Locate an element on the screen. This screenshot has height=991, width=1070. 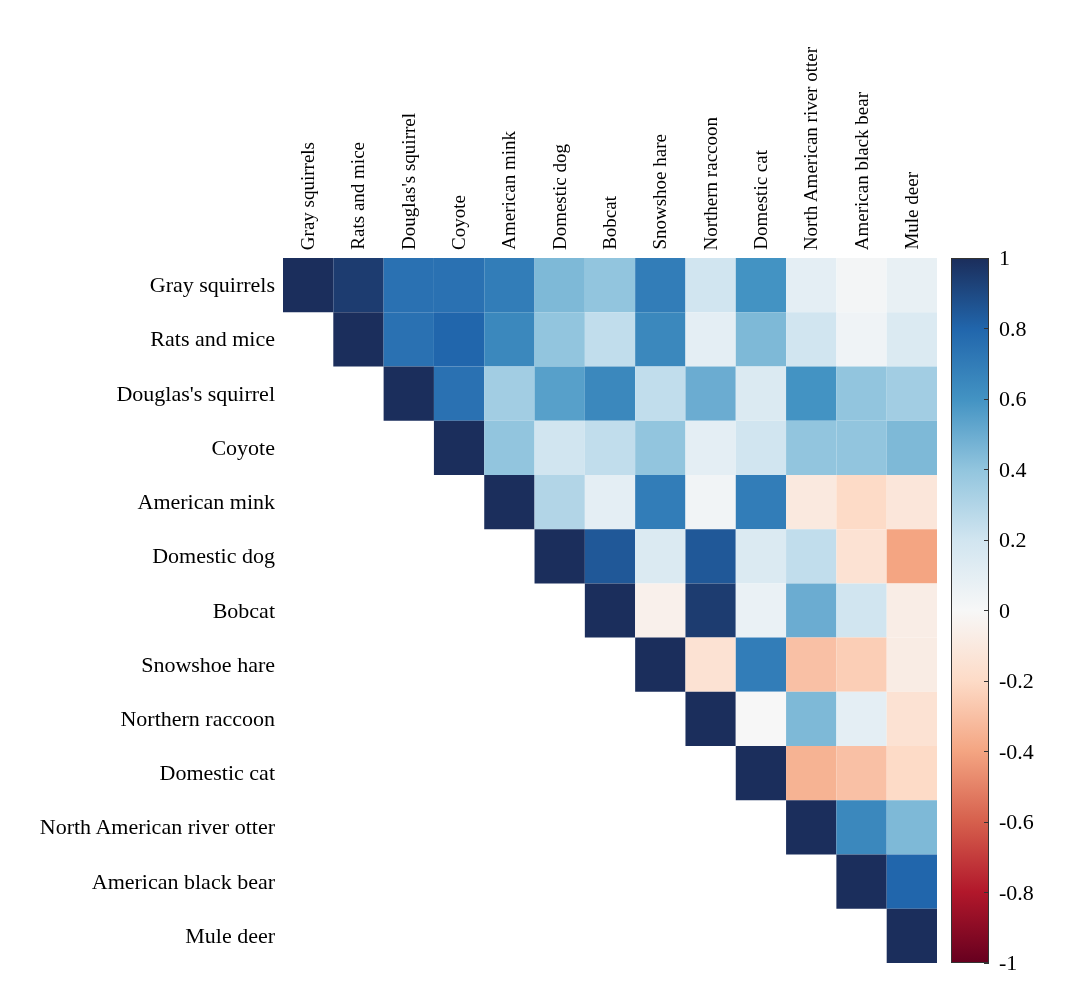
x-tick-label: American mink is located at coordinates (509, 190).